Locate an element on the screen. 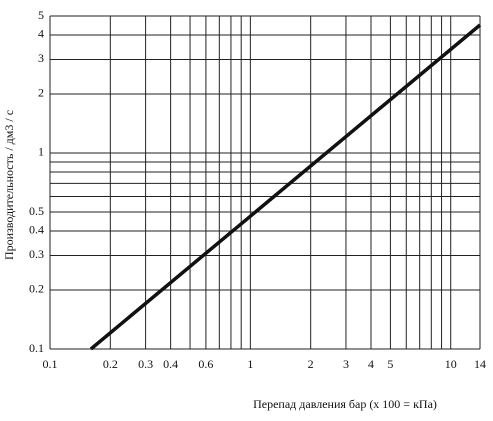 The height and width of the screenshot is (421, 493). x-tick-label: 4 is located at coordinates (371, 364).